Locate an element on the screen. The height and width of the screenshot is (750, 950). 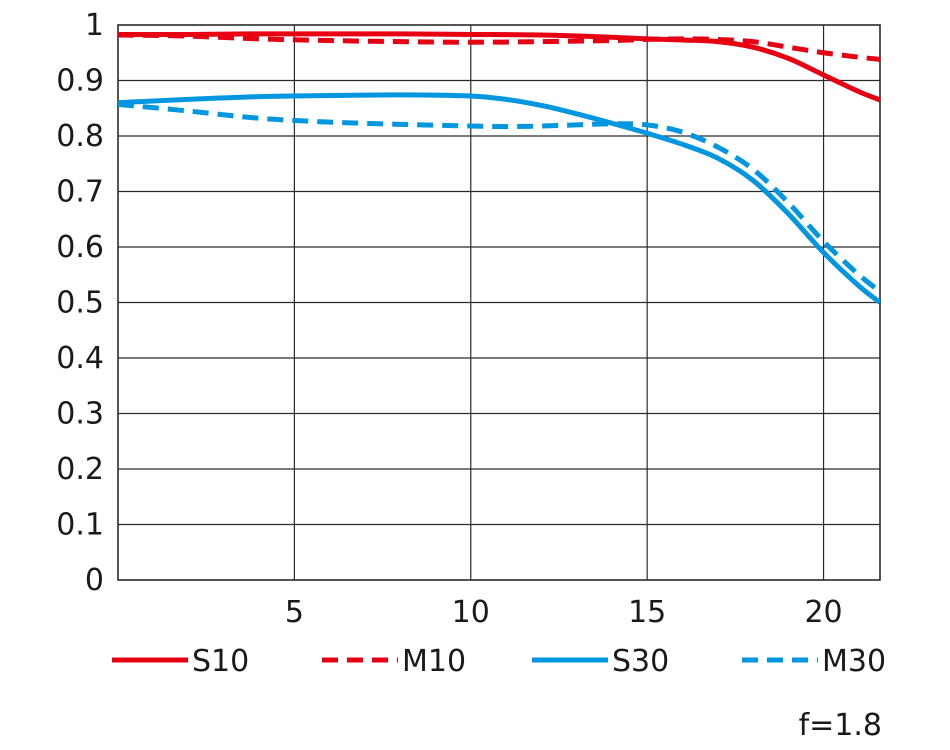
y-tick-label: 0.9 is located at coordinates (80, 81).